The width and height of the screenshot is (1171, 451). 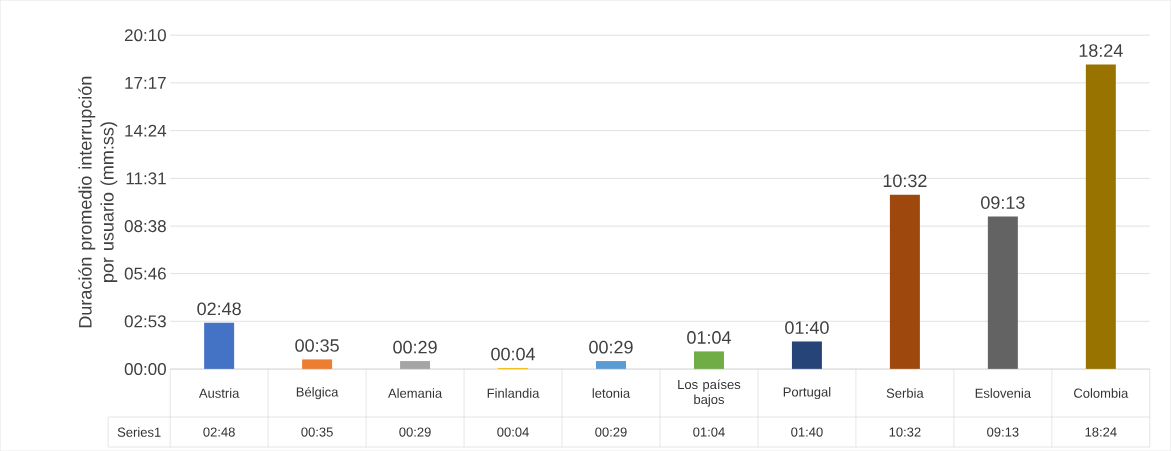 What do you see at coordinates (1003, 432) in the screenshot?
I see `data-label: 09:13` at bounding box center [1003, 432].